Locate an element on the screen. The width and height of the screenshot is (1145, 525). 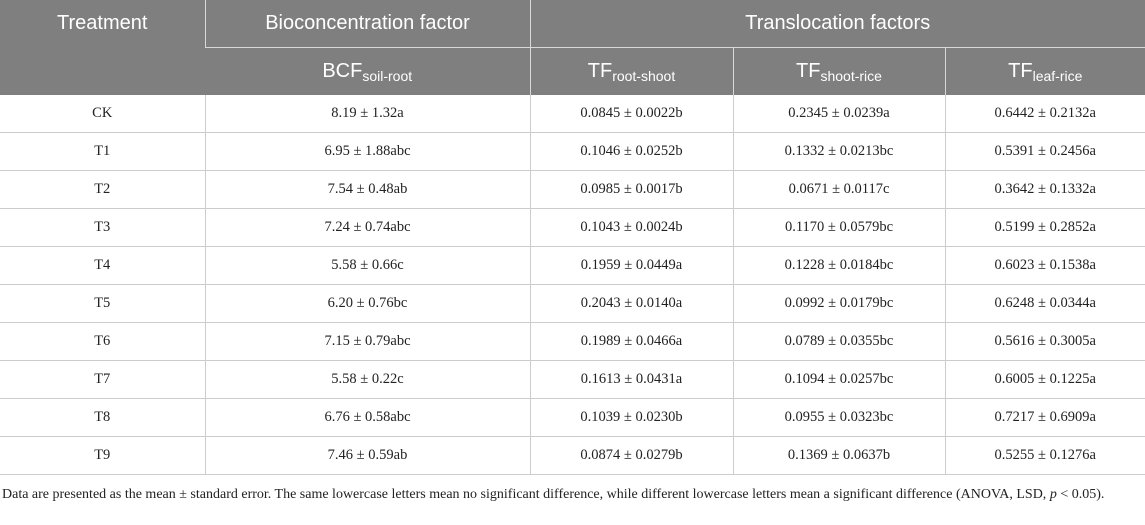
table-cell: 0.5255 ± 0.1276a is located at coordinates (1044, 455).